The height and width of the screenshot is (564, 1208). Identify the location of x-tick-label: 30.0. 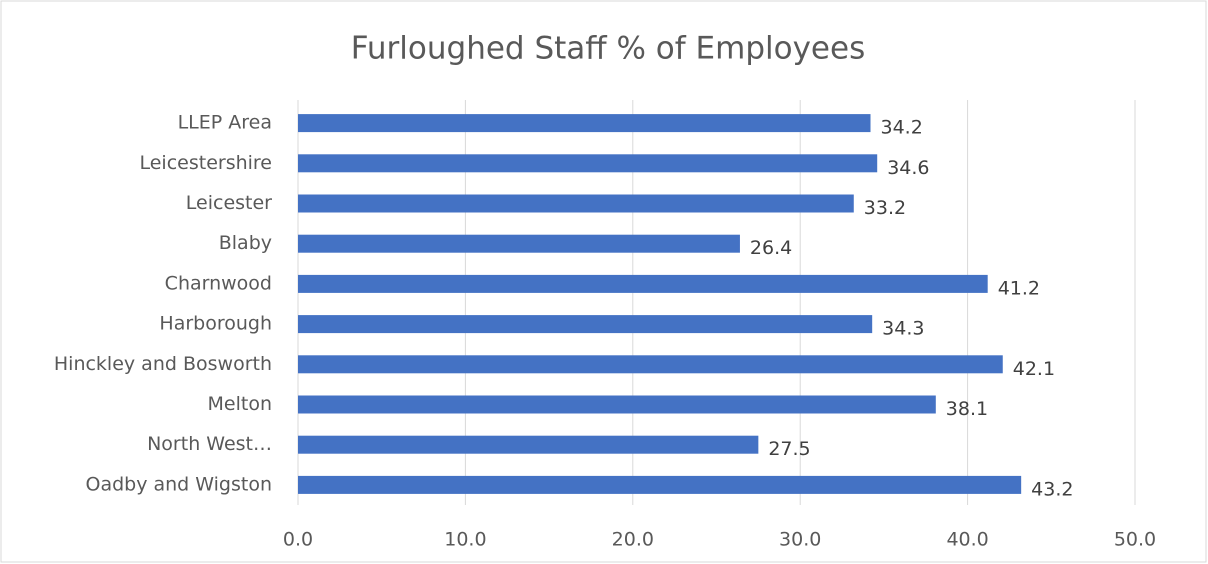
(800, 540).